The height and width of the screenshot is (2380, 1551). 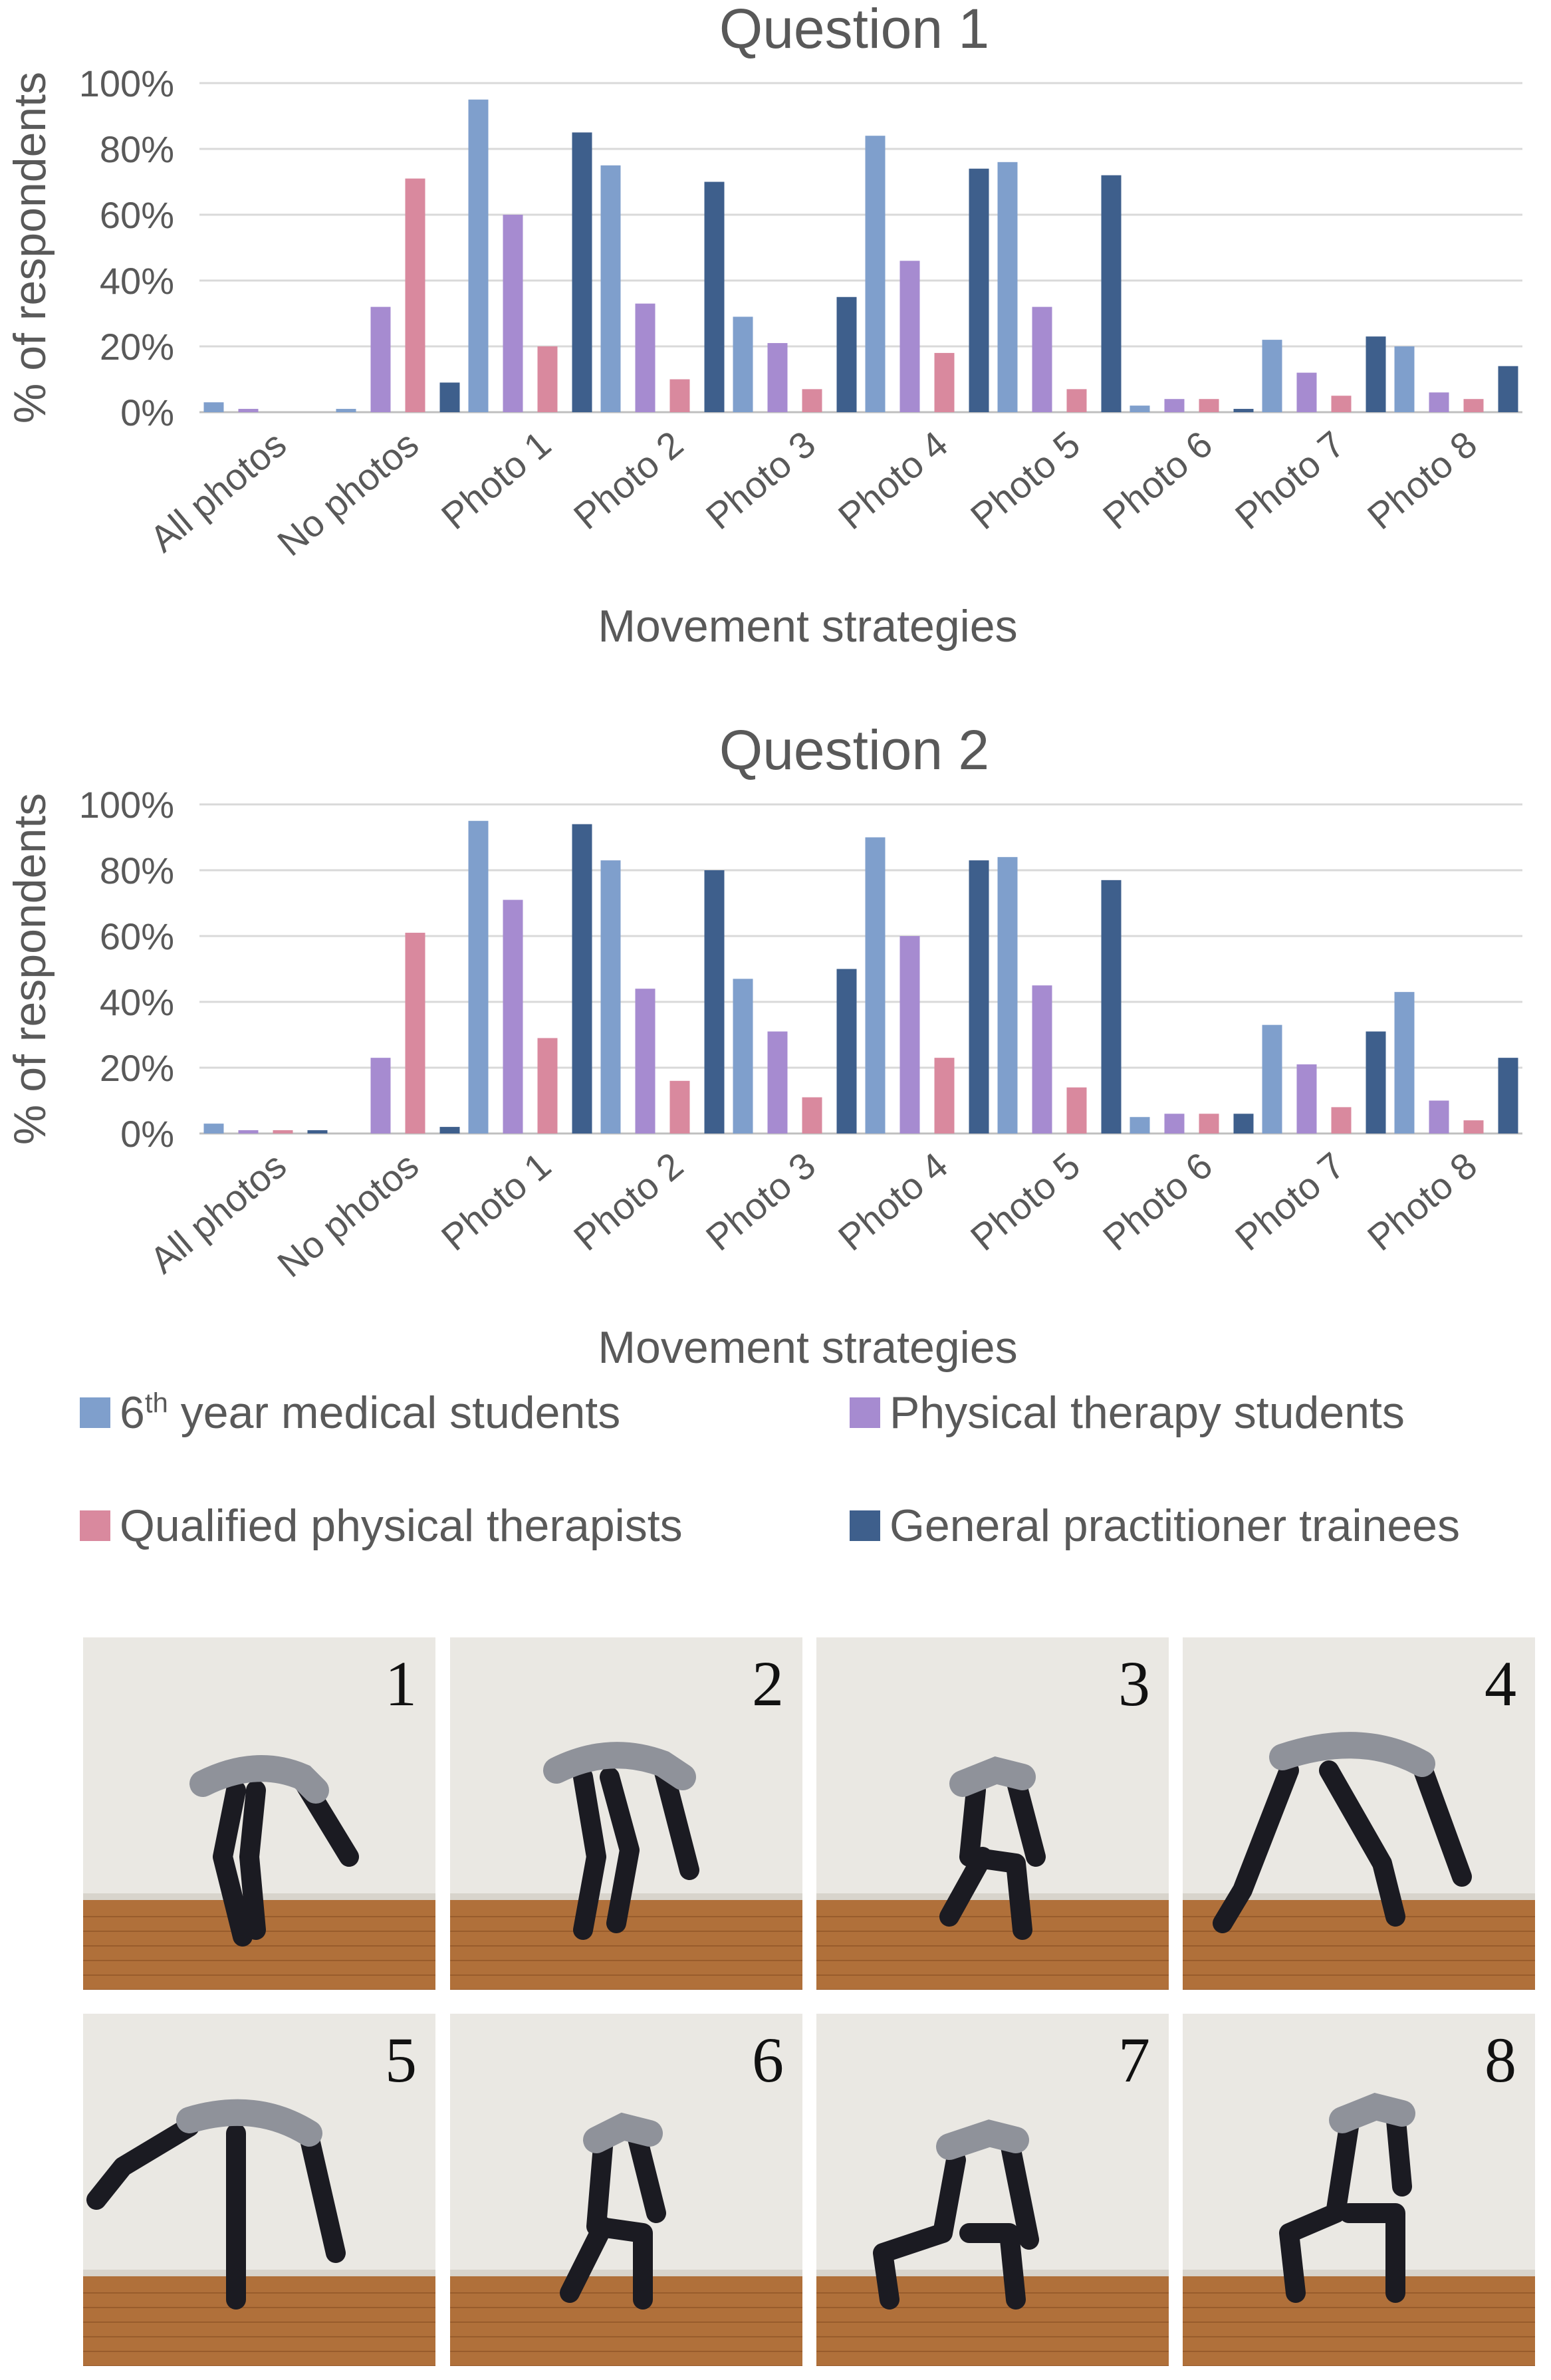 What do you see at coordinates (30, 247) in the screenshot?
I see `y-axis-label: % of respondents` at bounding box center [30, 247].